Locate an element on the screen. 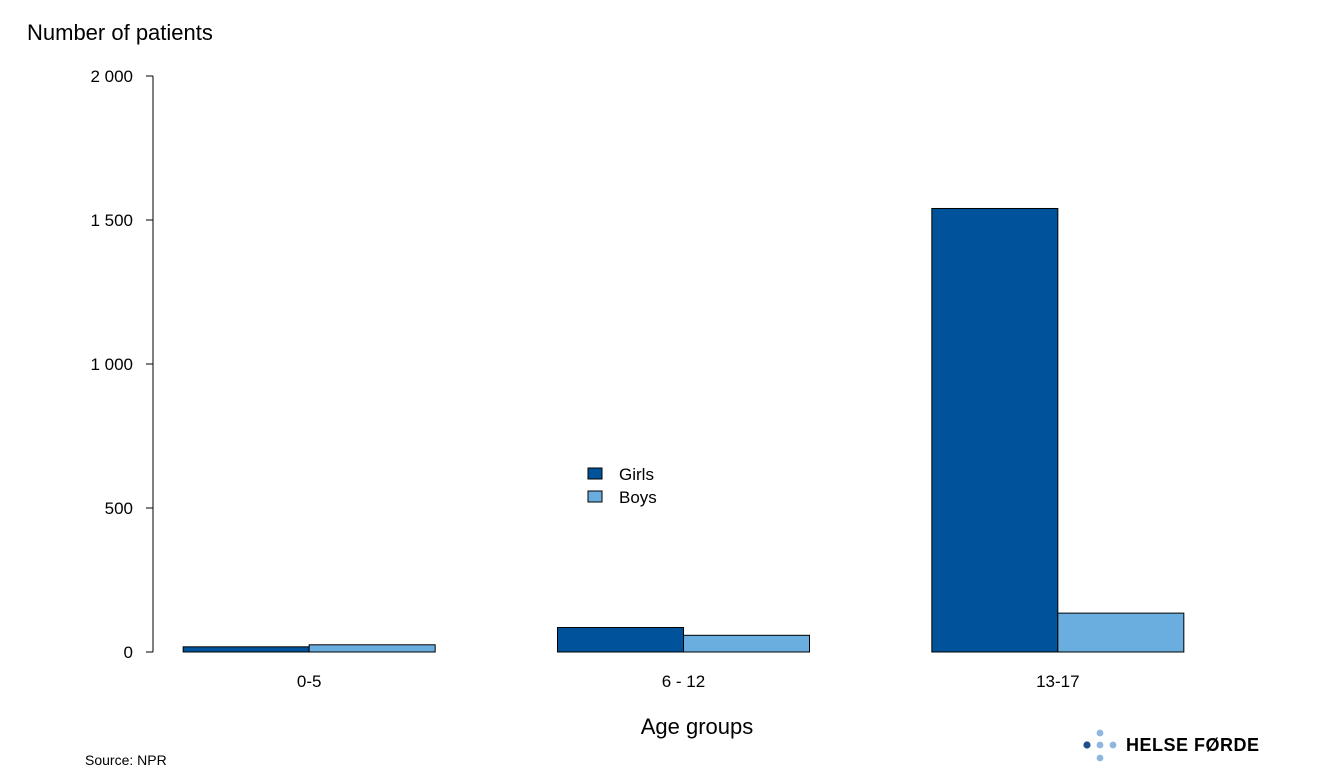 The height and width of the screenshot is (777, 1318). x-axis-tick-labels: 0-5 6 - 12 13-17 is located at coordinates (688, 681).